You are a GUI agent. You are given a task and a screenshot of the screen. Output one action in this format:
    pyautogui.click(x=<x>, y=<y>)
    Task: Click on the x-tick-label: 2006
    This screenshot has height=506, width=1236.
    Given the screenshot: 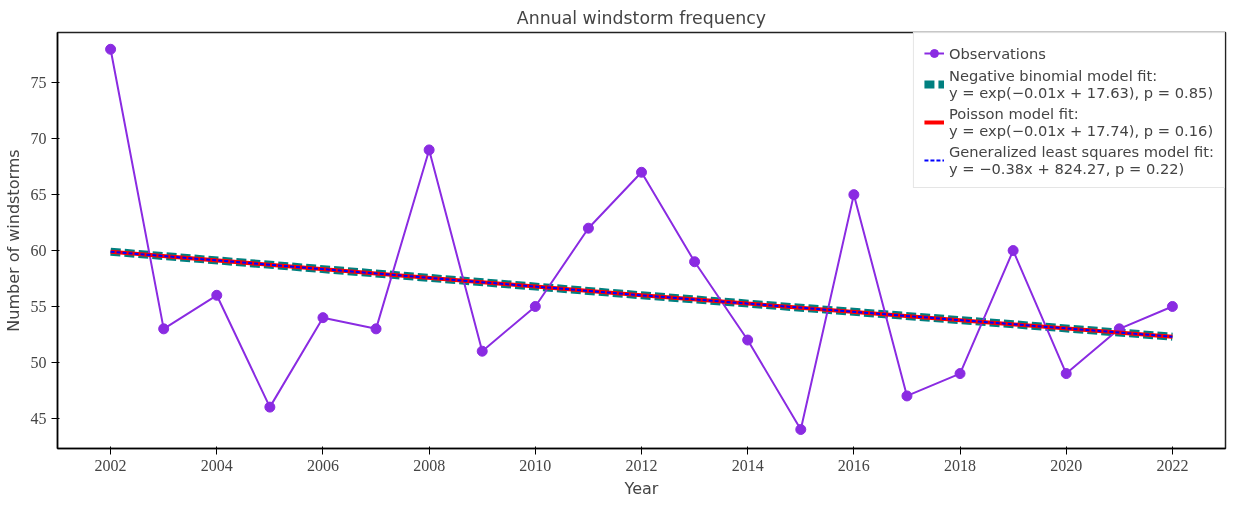 What is the action you would take?
    pyautogui.click(x=322, y=465)
    